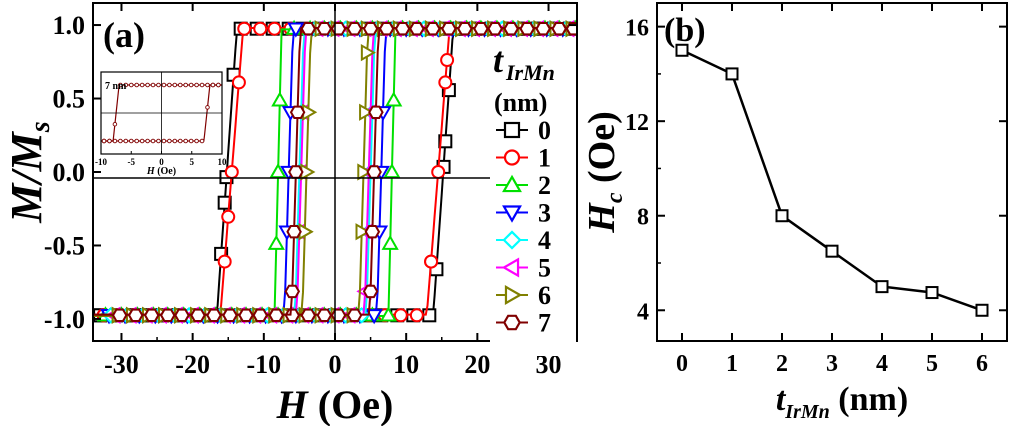 This screenshot has height=426, width=1024. What do you see at coordinates (544, 240) in the screenshot?
I see `legend-label: 4` at bounding box center [544, 240].